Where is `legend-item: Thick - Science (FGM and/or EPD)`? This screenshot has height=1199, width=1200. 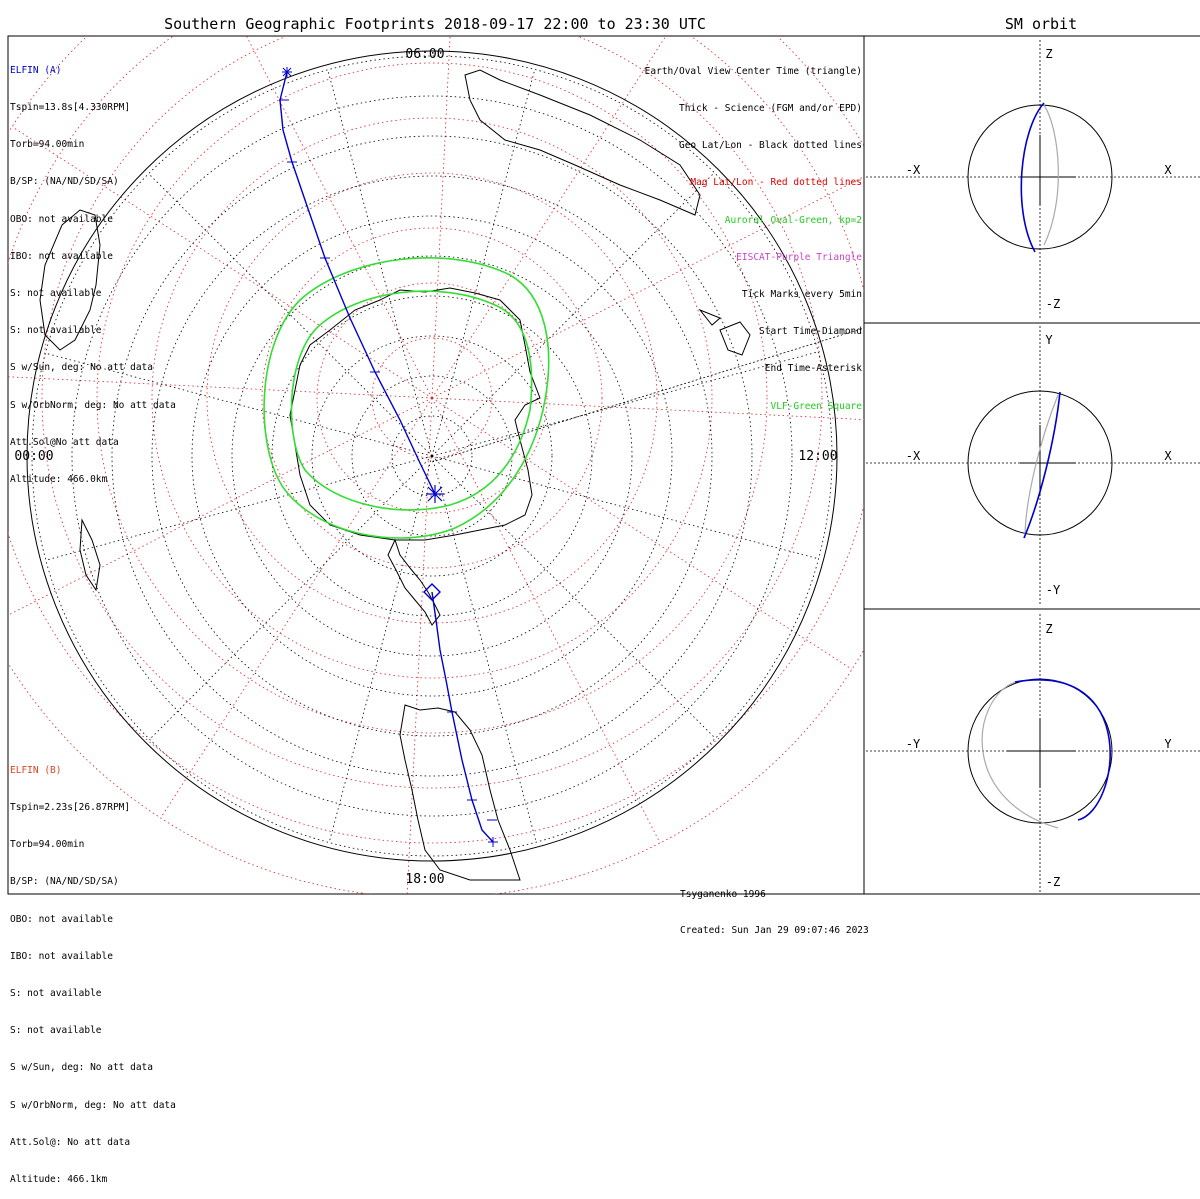 legend-item: Thick - Science (FGM and/or EPD) is located at coordinates (770, 109).